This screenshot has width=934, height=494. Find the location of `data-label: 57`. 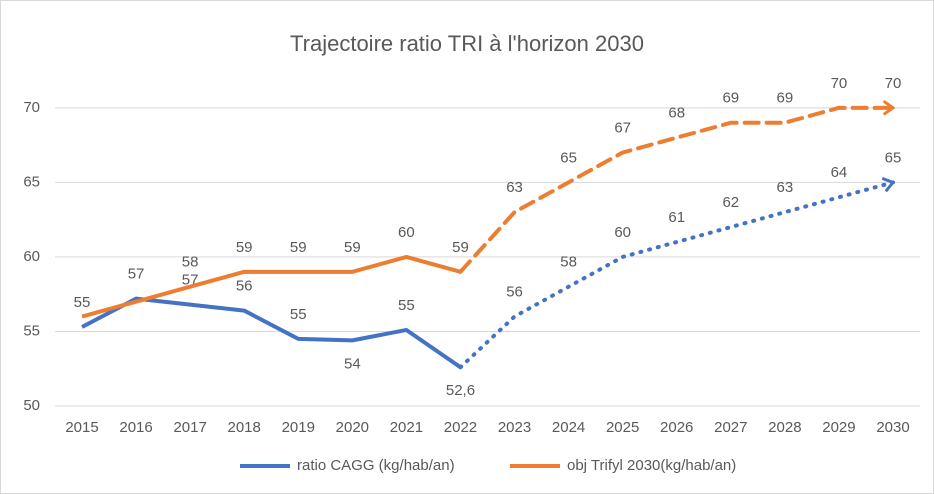

data-label: 57 is located at coordinates (136, 274).